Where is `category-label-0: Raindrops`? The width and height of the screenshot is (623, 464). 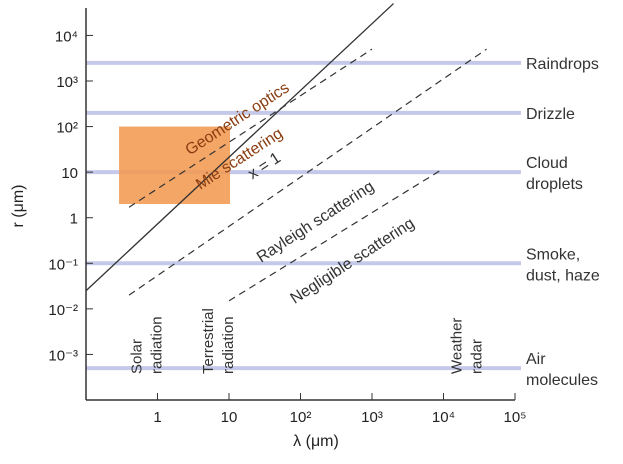
category-label-0: Raindrops is located at coordinates (562, 64).